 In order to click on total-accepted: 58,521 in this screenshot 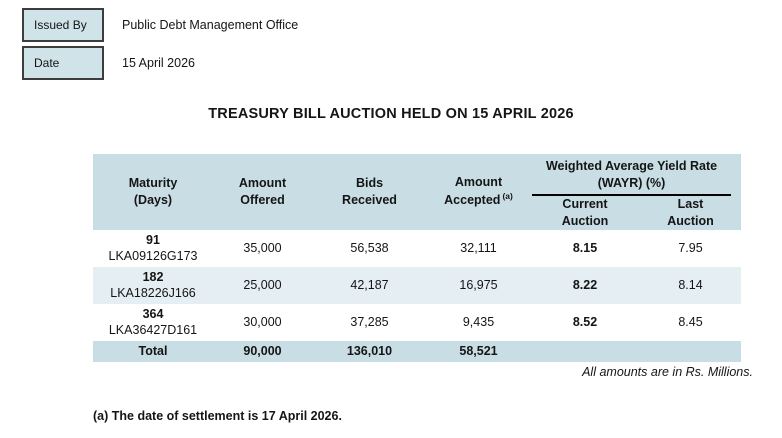, I will do `click(478, 351)`.